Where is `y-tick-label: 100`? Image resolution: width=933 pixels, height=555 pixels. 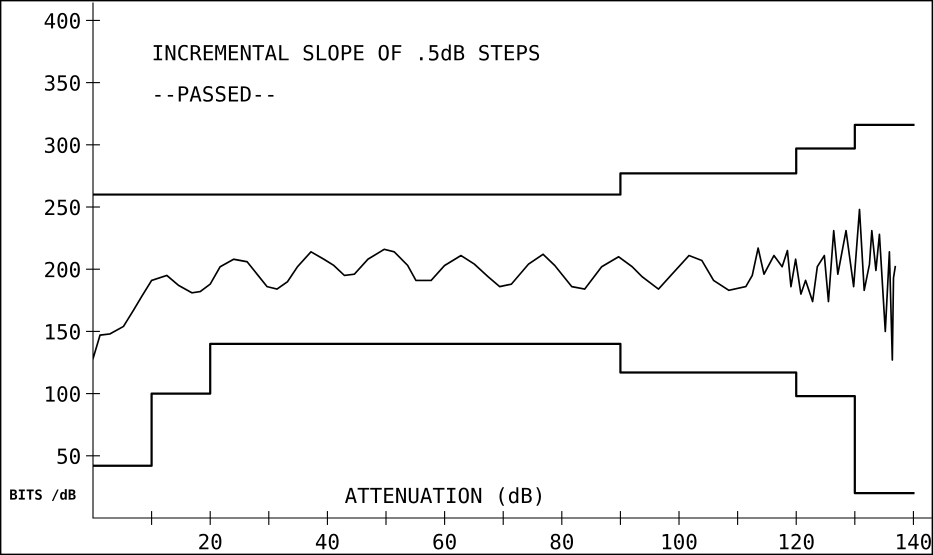
y-tick-label: 100 is located at coordinates (63, 394).